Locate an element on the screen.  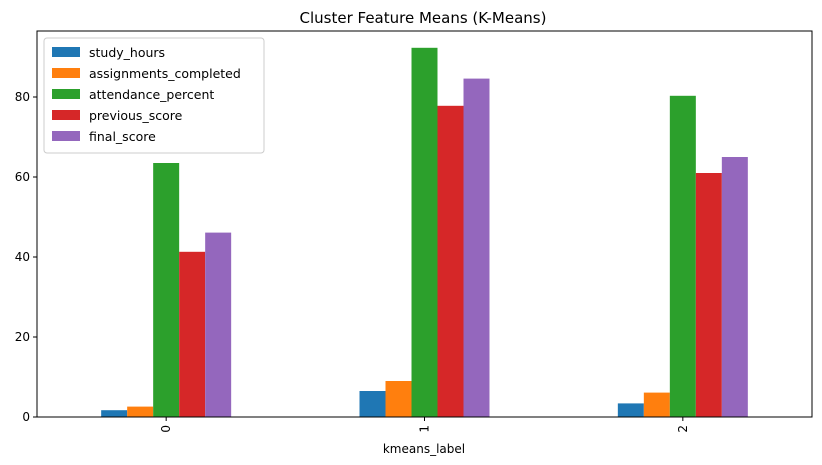
legend-swatch-final_score is located at coordinates (66, 136).